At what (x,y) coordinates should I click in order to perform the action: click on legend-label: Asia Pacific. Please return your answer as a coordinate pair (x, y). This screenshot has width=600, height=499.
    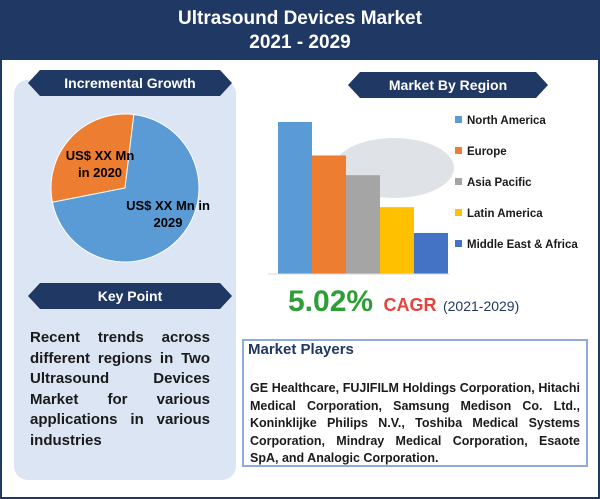
    Looking at the image, I should click on (499, 183).